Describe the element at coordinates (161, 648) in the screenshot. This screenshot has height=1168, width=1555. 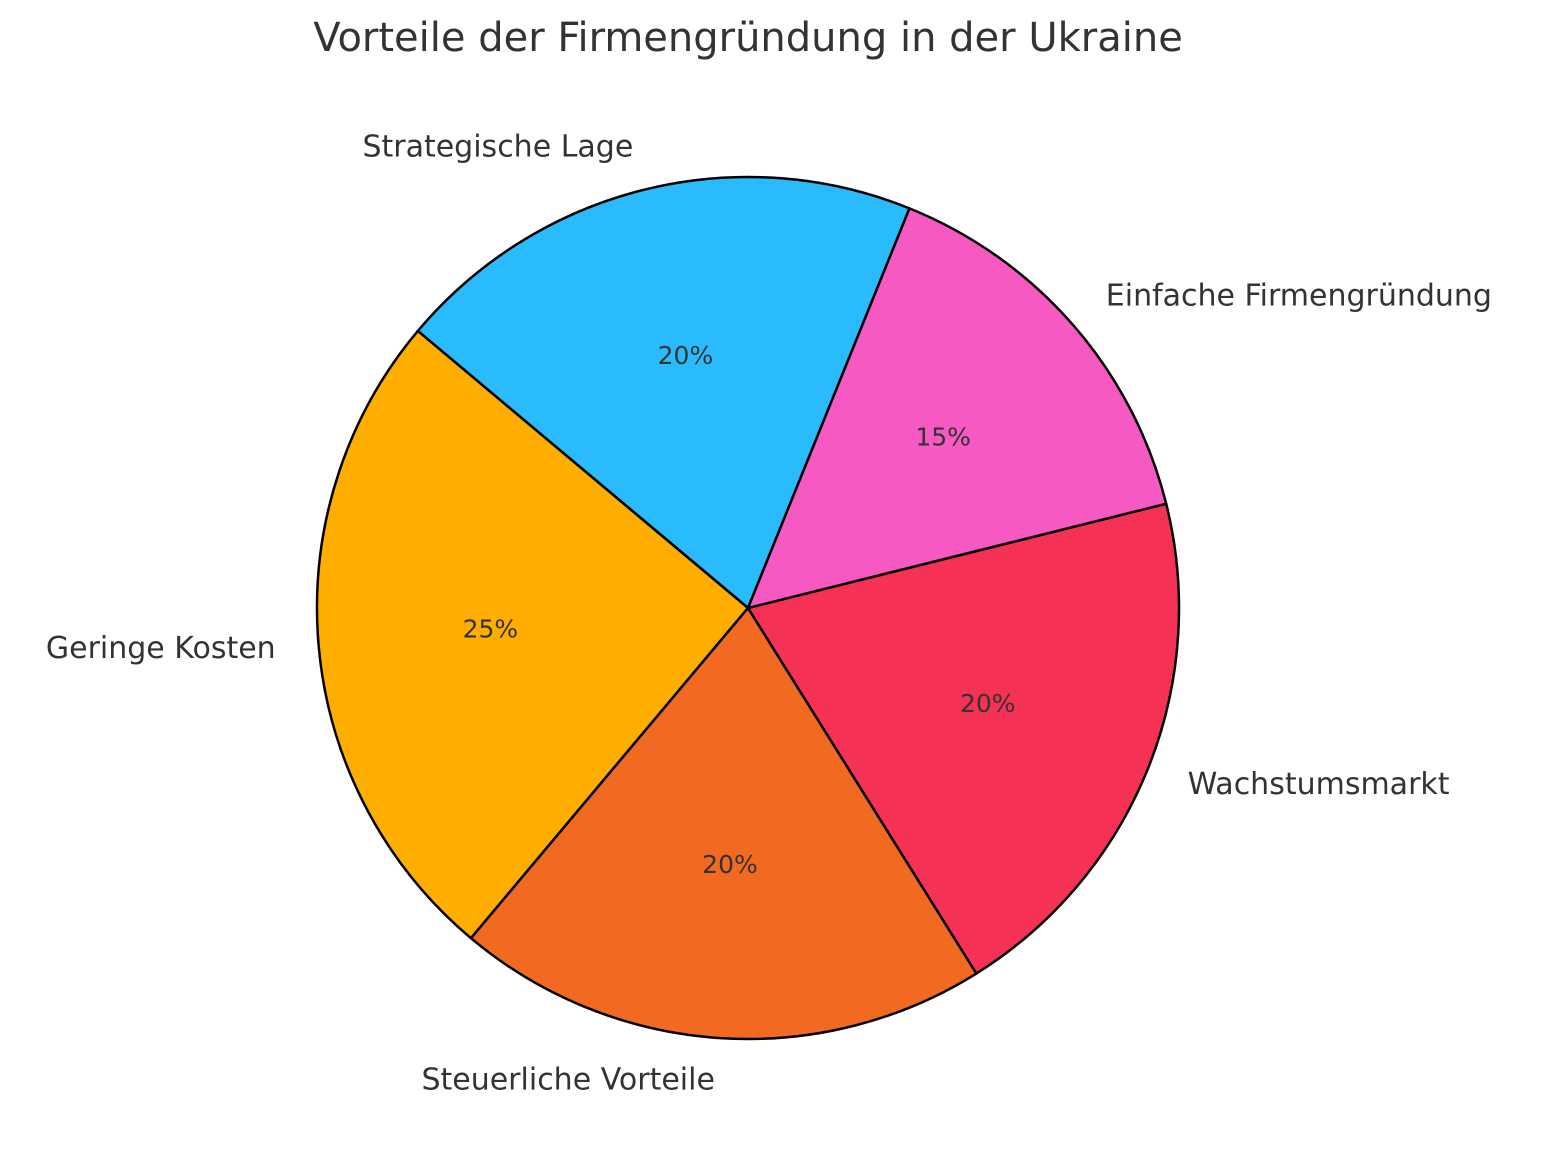
I see `slice-label: Geringe Kosten` at that location.